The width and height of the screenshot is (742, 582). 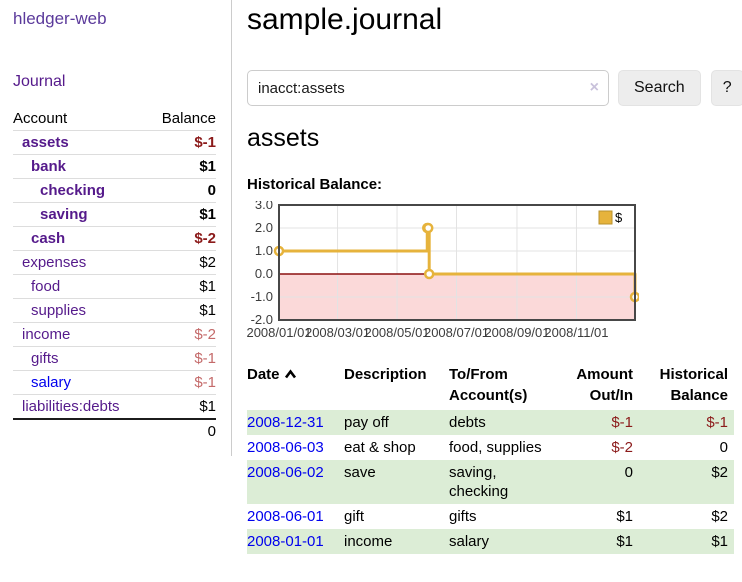 What do you see at coordinates (264, 273) in the screenshot?
I see `svg-text: 0.0` at bounding box center [264, 273].